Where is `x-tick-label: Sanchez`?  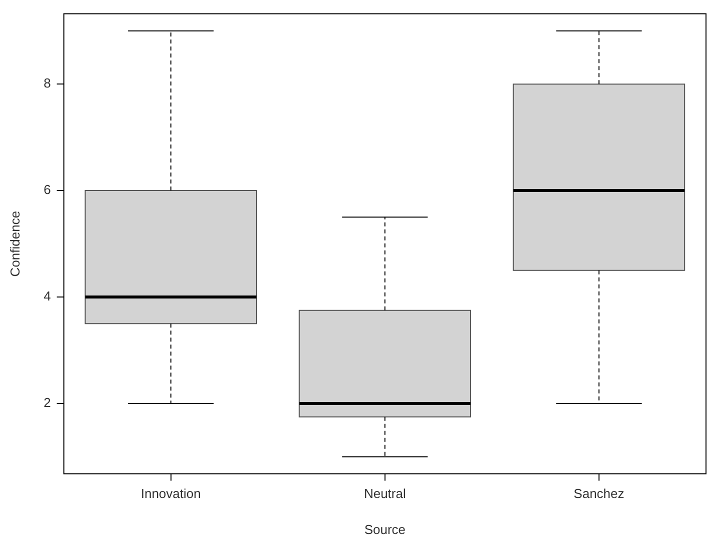 x-tick-label: Sanchez is located at coordinates (599, 494).